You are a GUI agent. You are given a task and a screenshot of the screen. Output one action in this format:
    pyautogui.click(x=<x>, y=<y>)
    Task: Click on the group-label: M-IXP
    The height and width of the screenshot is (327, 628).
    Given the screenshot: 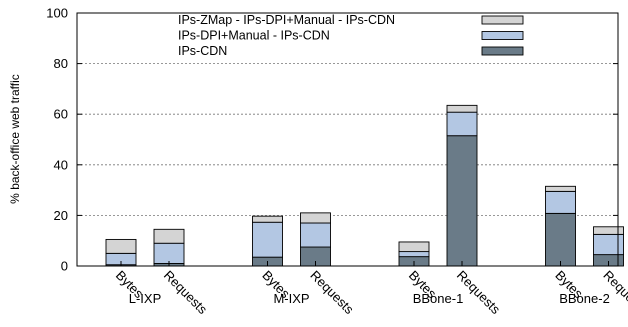 What is the action you would take?
    pyautogui.click(x=291, y=298)
    